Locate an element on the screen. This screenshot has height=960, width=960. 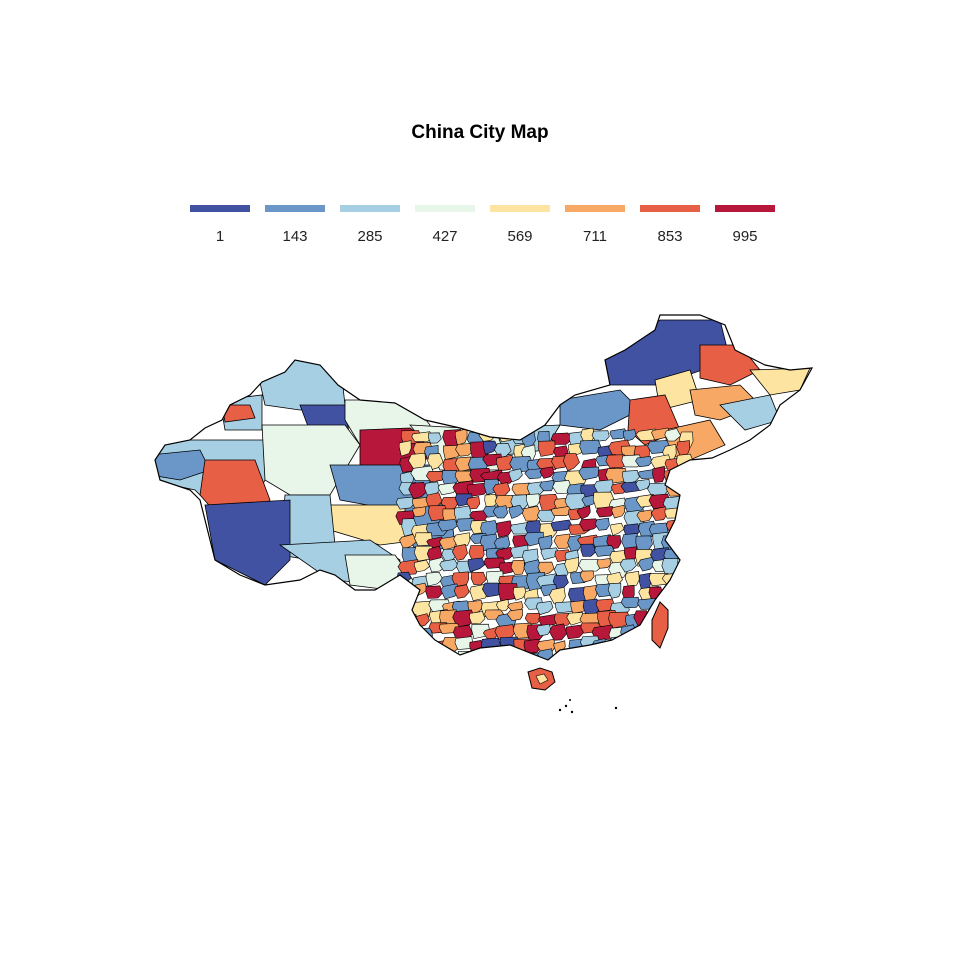
legend-label: 1 is located at coordinates (220, 236).